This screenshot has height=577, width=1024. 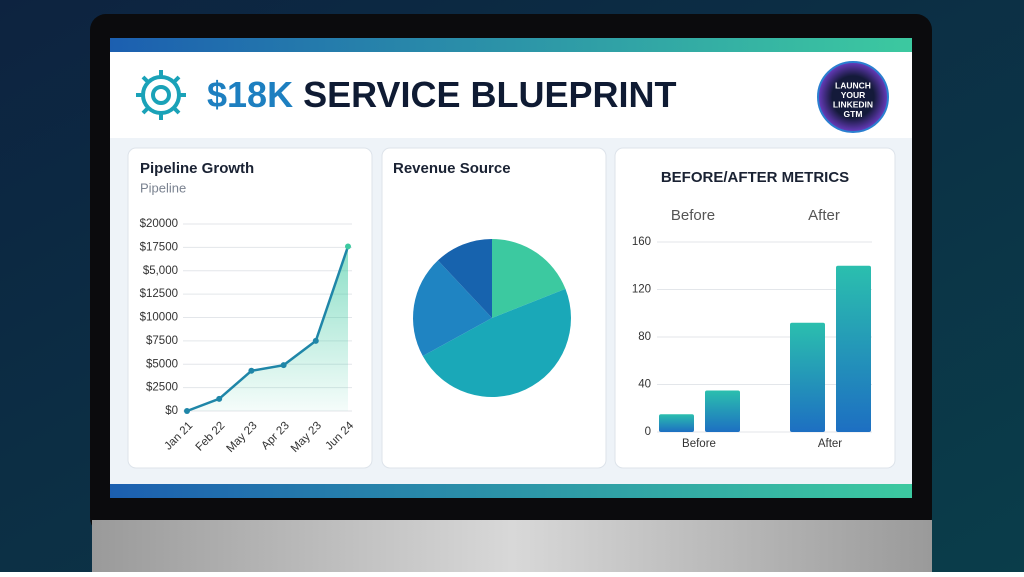 I want to click on y-tick-label: $10000, so click(x=159, y=318).